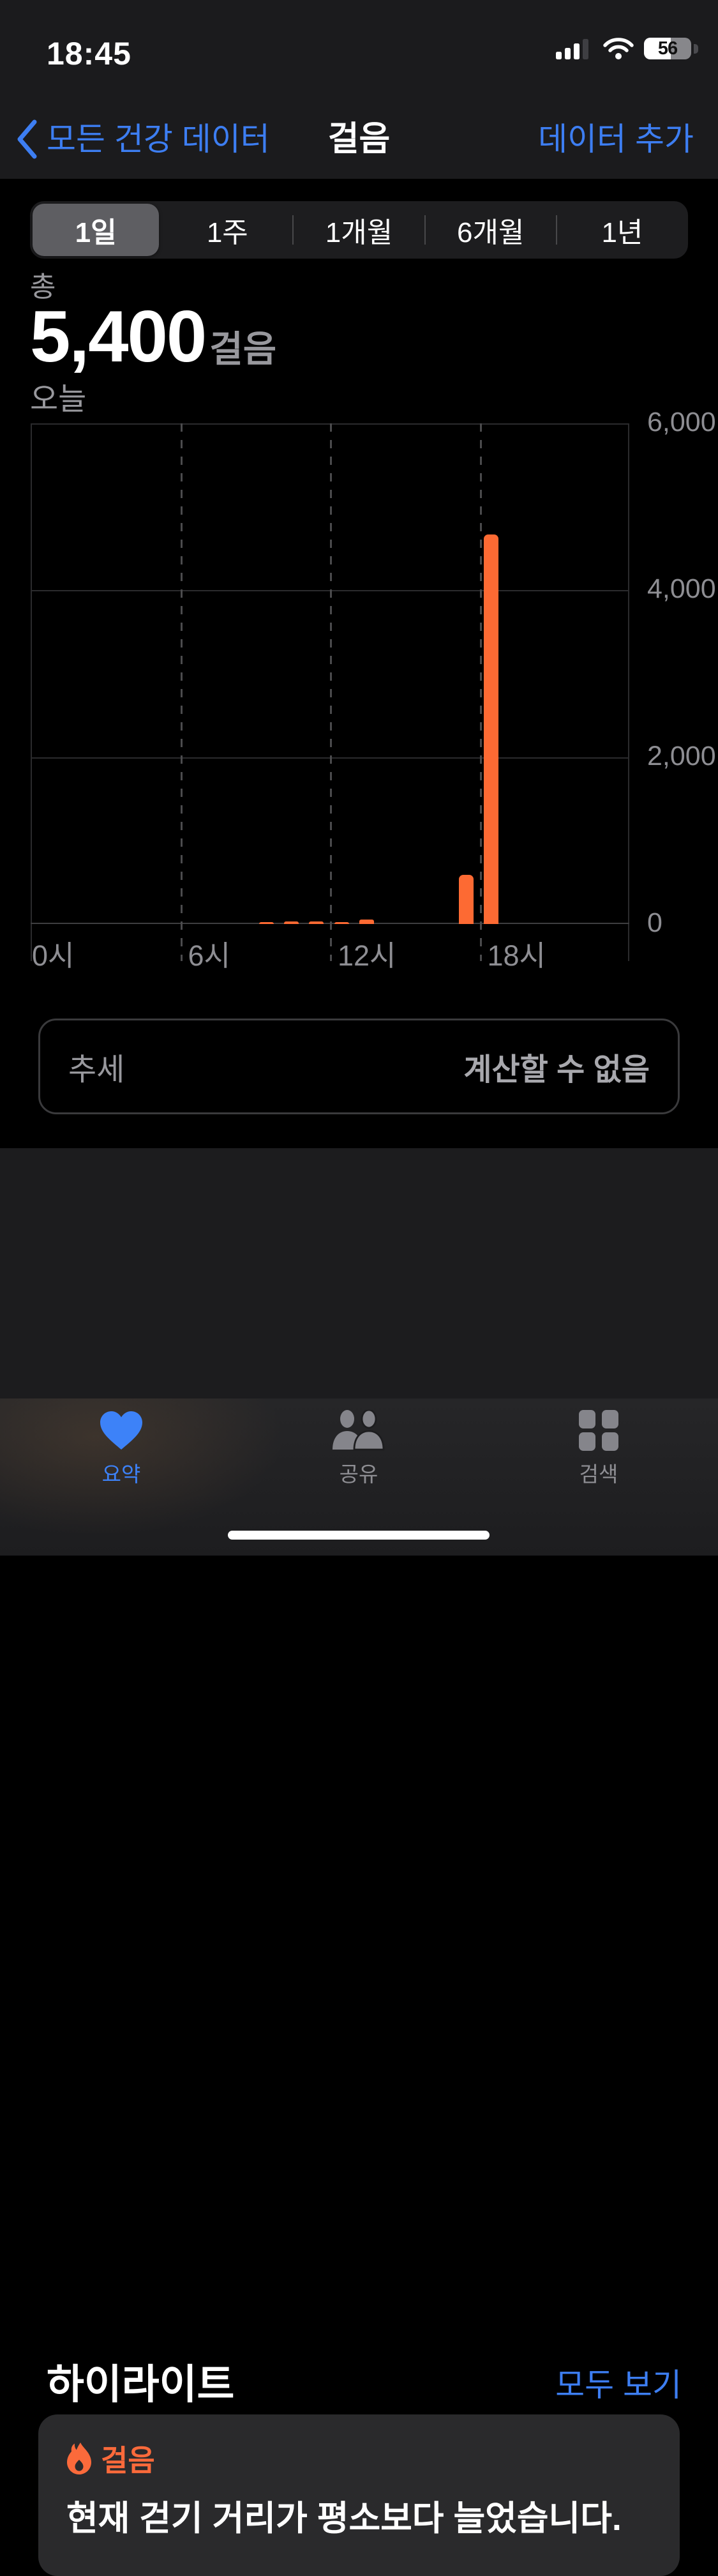 This screenshot has height=2576, width=718. What do you see at coordinates (489, 230) in the screenshot?
I see `segment-6개월: 6개월` at bounding box center [489, 230].